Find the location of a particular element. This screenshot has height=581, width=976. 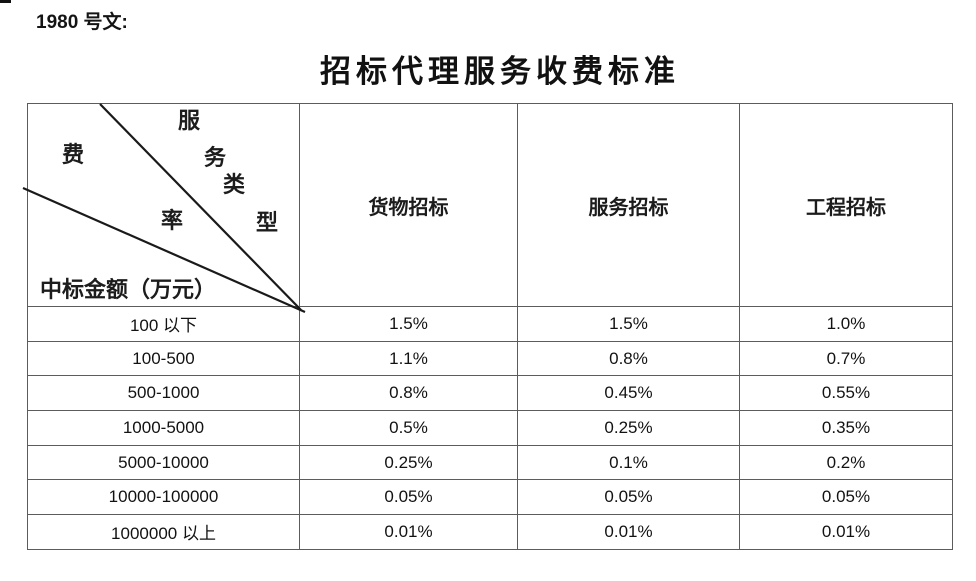

scan-artifact-mark is located at coordinates (5, 1).